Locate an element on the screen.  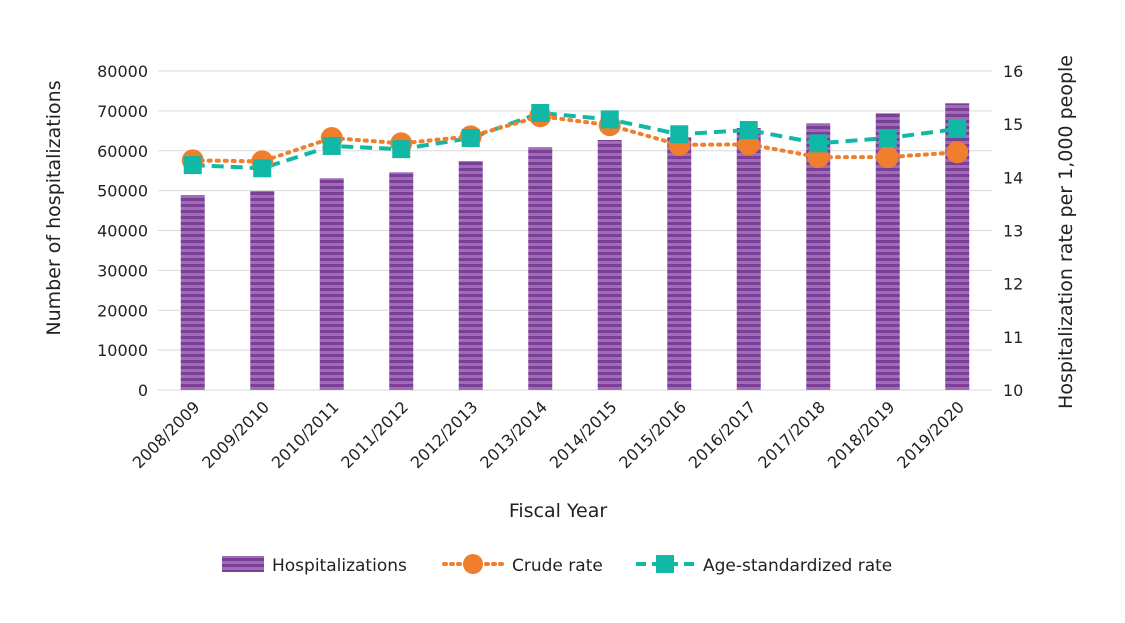
y-tick-label: 60000 is located at coordinates (122, 151).